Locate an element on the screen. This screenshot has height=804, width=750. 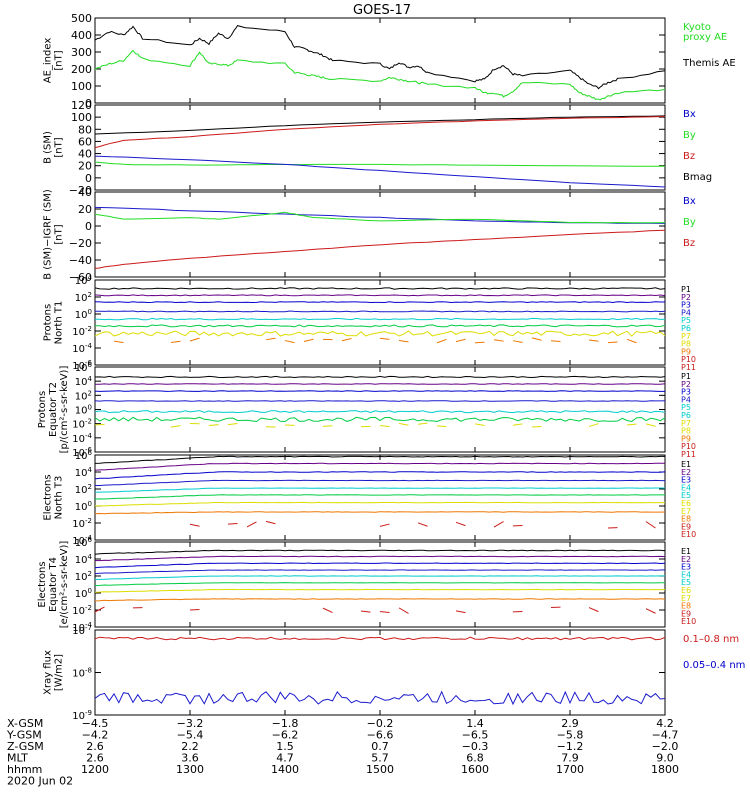
y-tick-label-bdiff-4: −40 is located at coordinates (80, 260).